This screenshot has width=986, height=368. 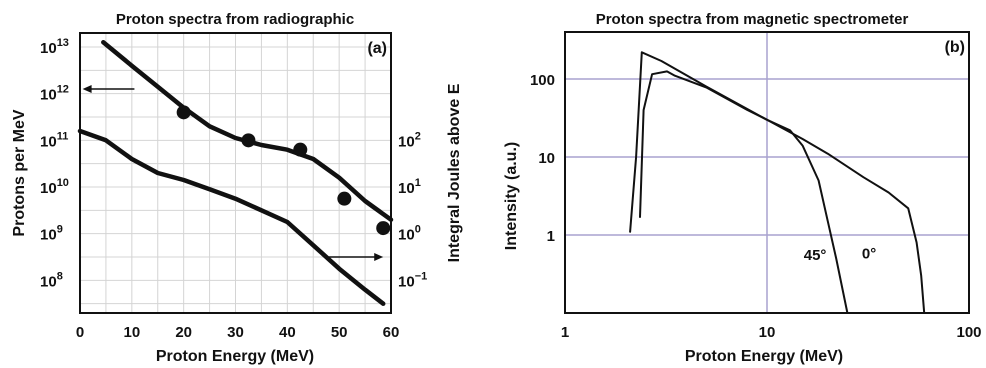 What do you see at coordinates (815, 255) in the screenshot?
I see `panel-b-curve-label: 45°` at bounding box center [815, 255].